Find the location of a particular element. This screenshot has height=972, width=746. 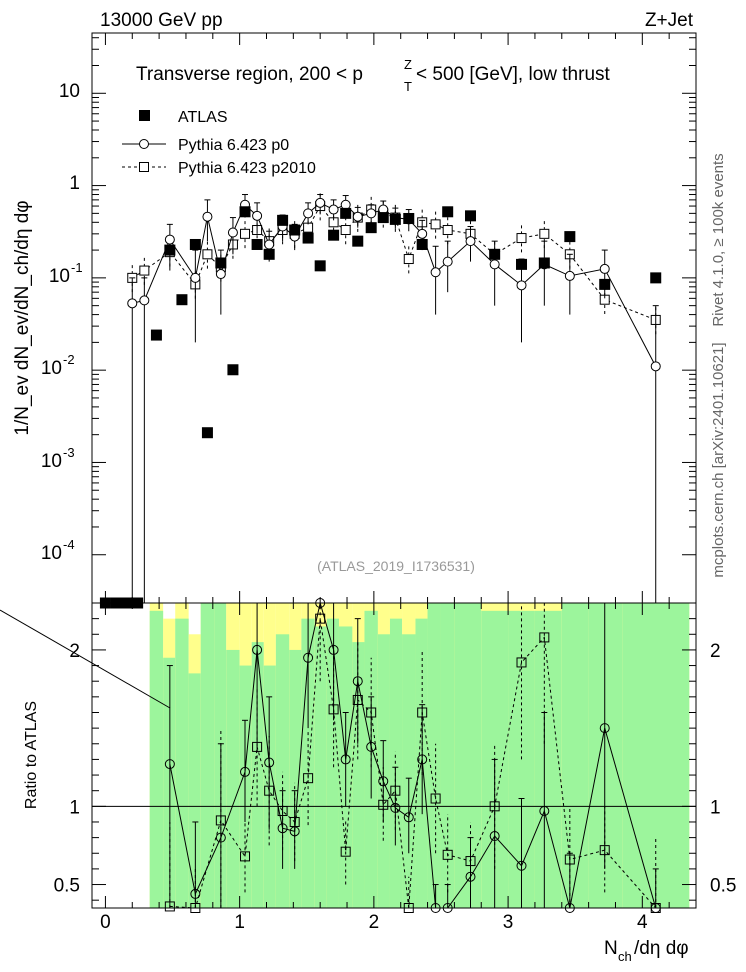

ratio-xtick-labels: 0 1 2 3 4 is located at coordinates (374, 922).